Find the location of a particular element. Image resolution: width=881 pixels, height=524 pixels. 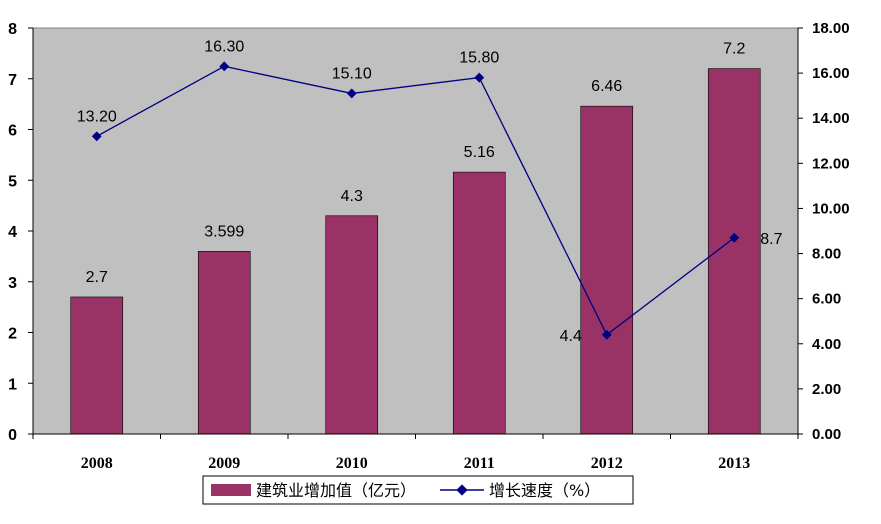

line-label-2008: 13.20 is located at coordinates (97, 116).